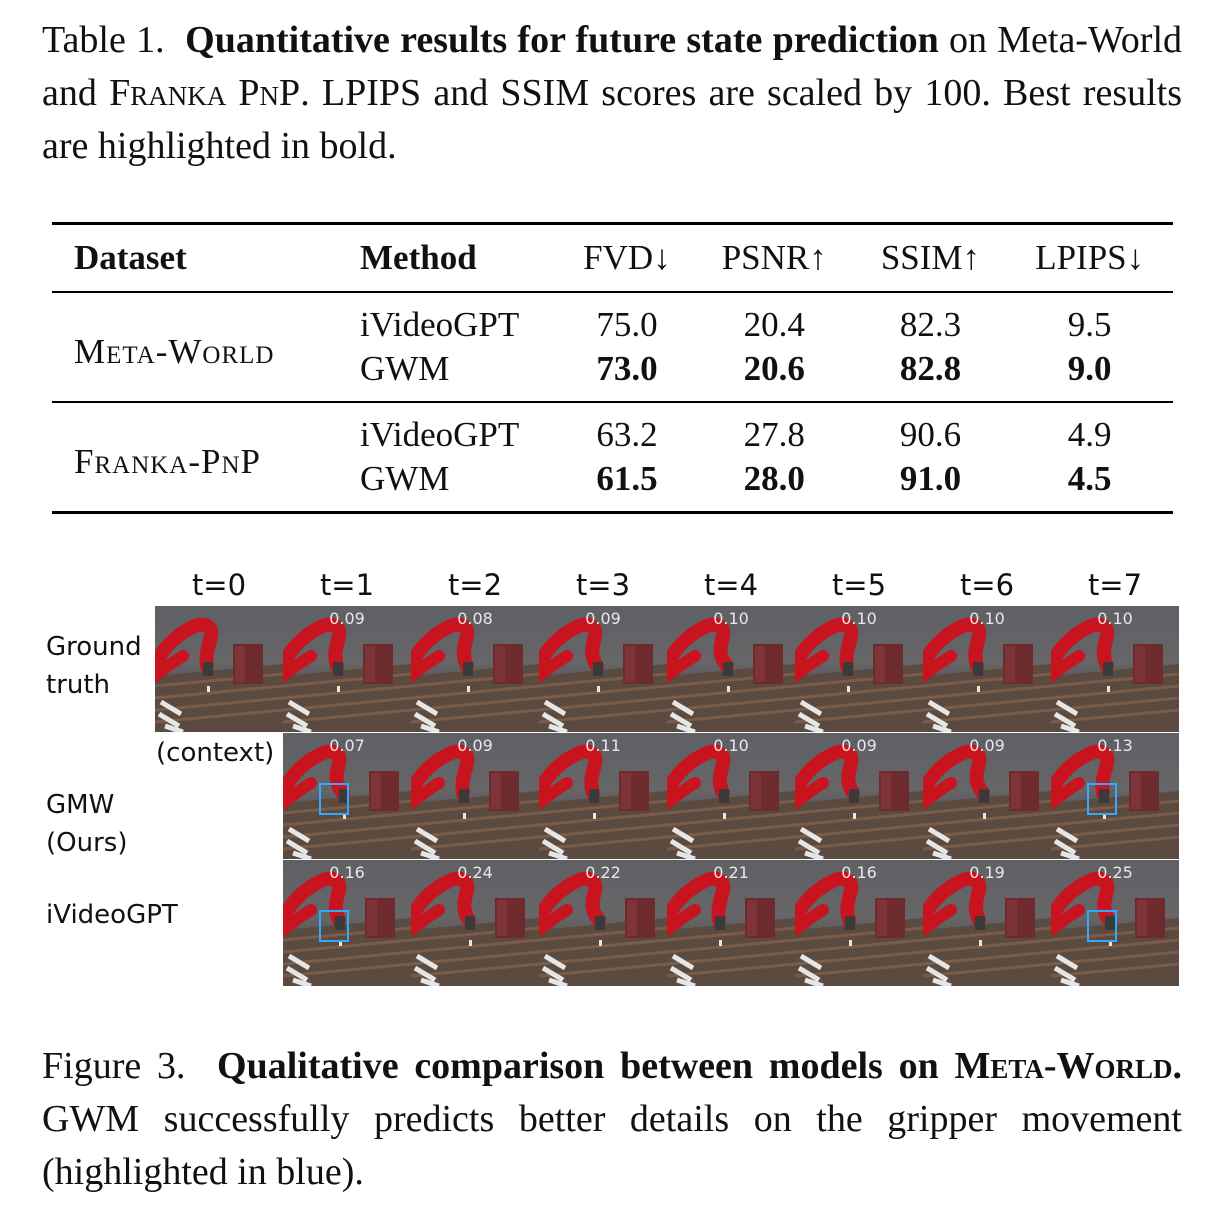 This screenshot has height=1226, width=1222. Describe the element at coordinates (167, 461) in the screenshot. I see `dataset-name: Franka-PnP` at that location.